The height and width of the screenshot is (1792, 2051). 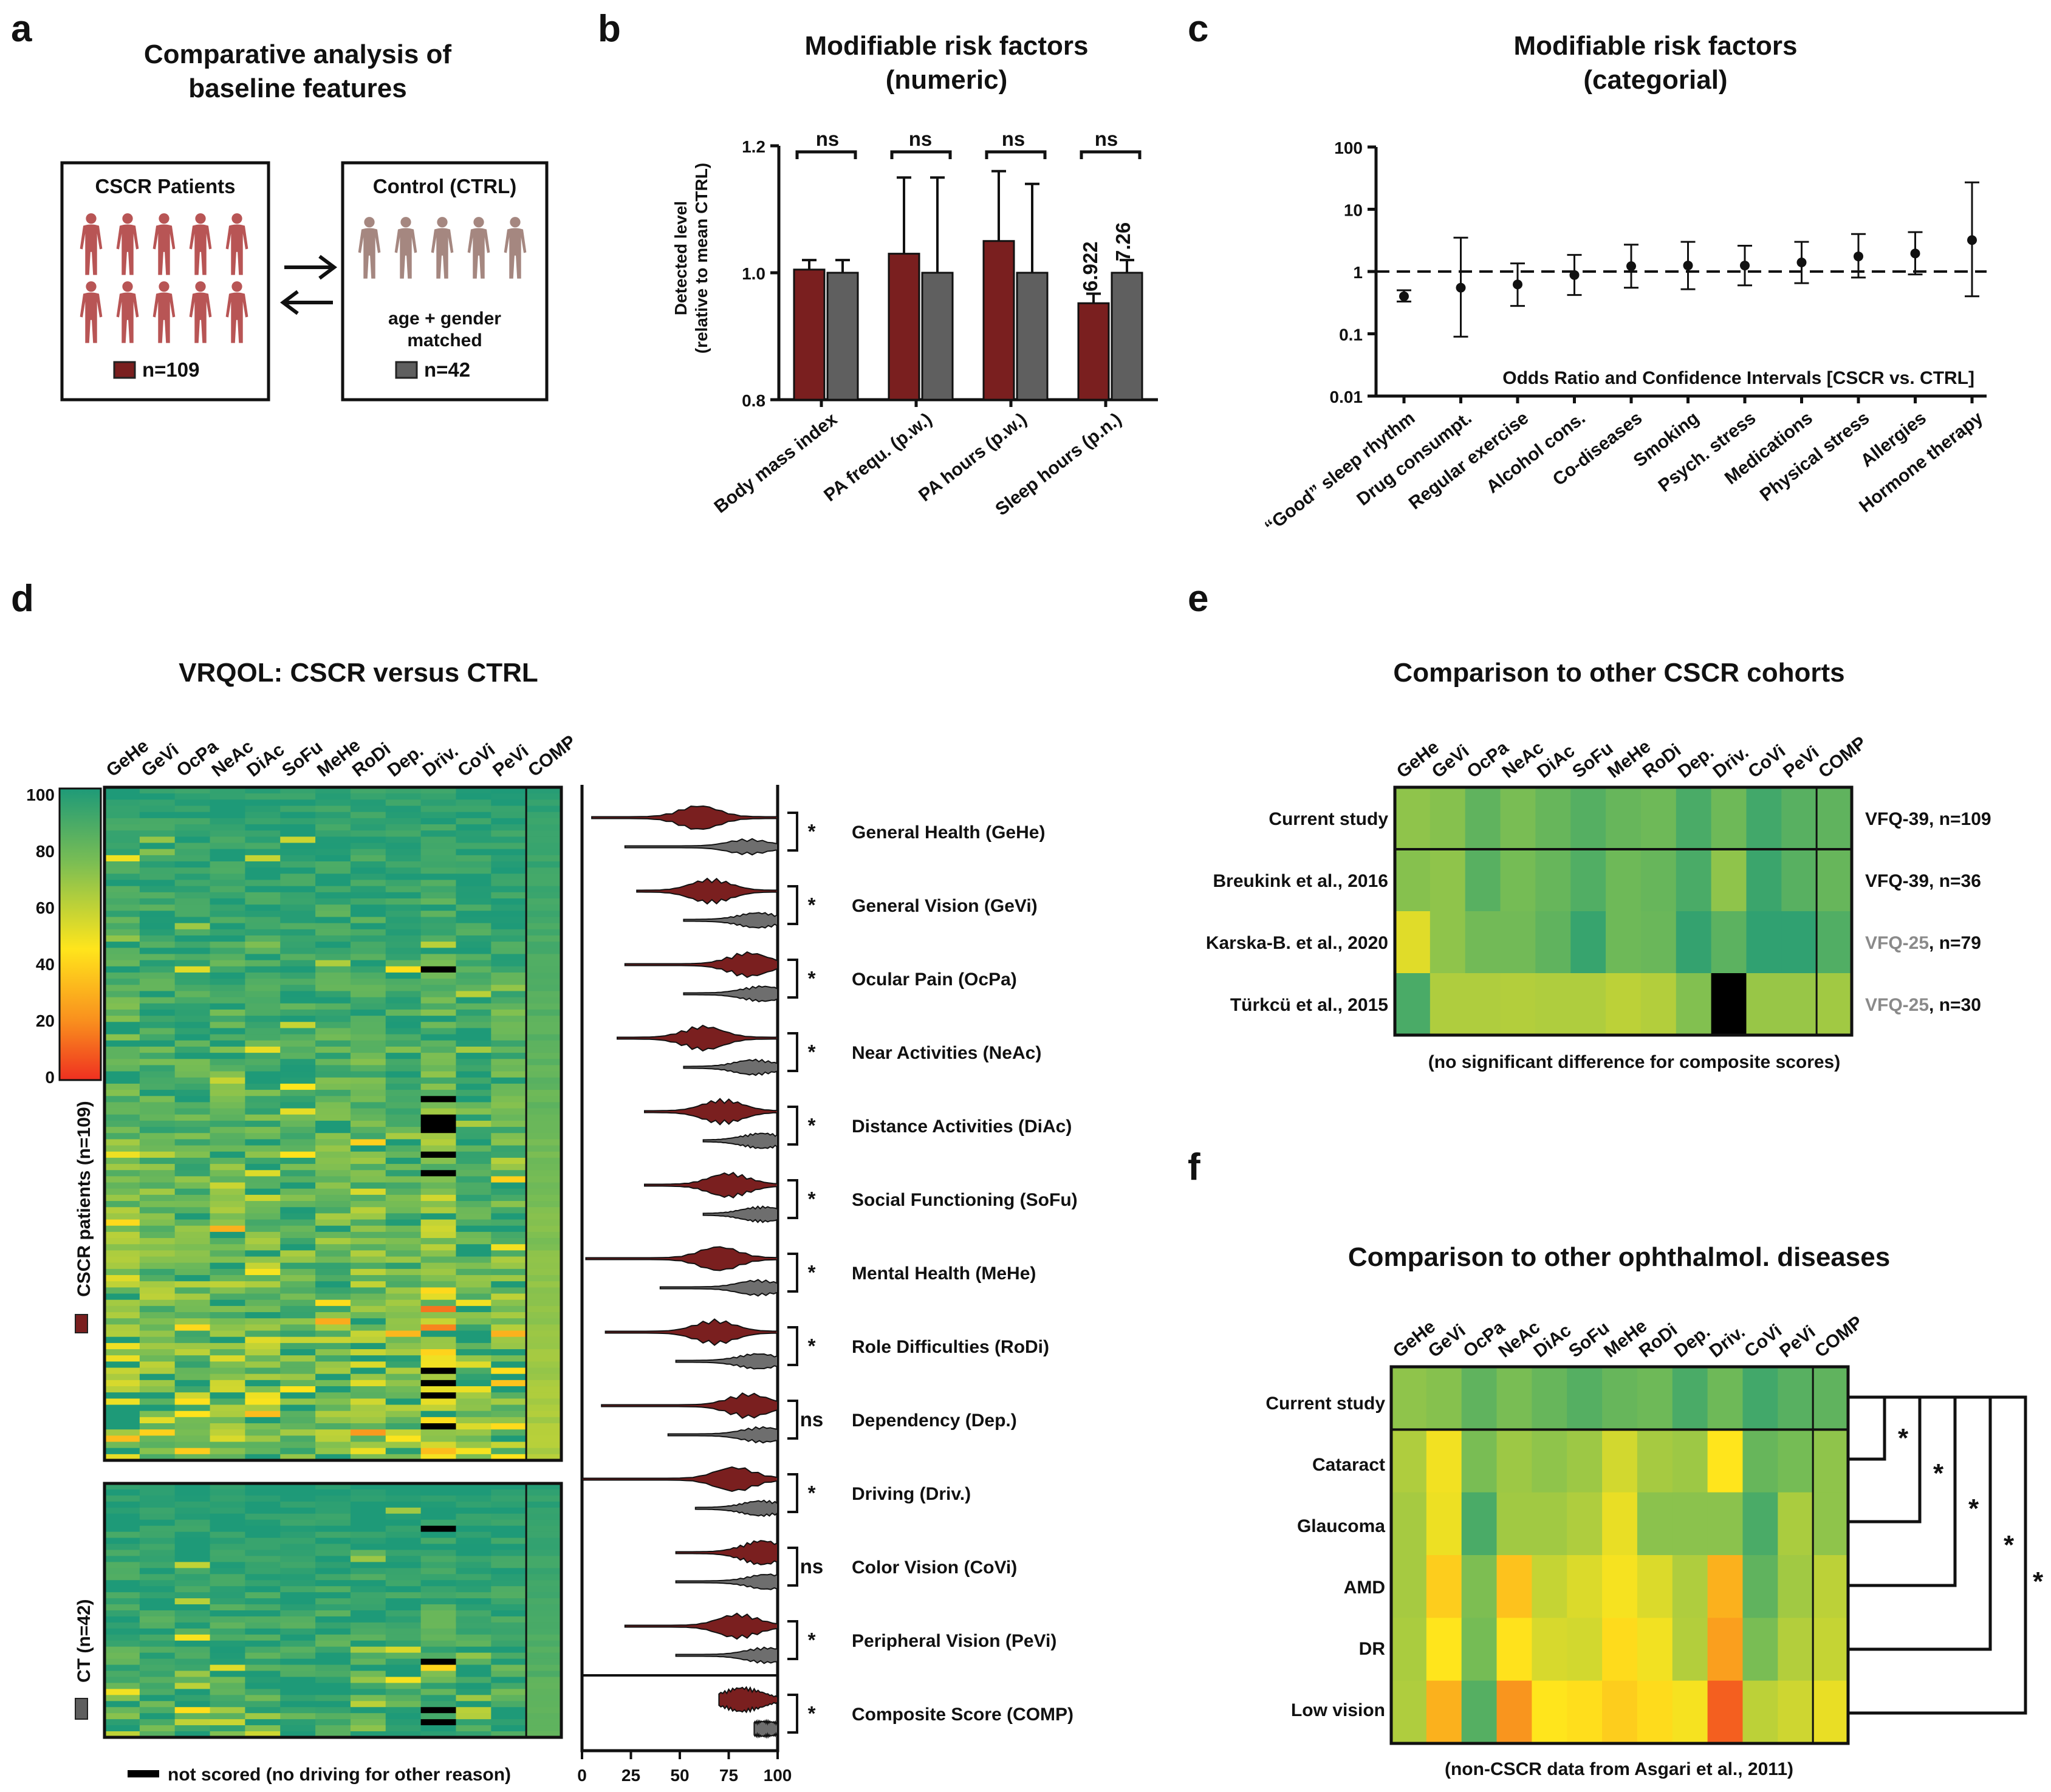 I want to click on heatmap-f, so click(x=1619, y=1555).